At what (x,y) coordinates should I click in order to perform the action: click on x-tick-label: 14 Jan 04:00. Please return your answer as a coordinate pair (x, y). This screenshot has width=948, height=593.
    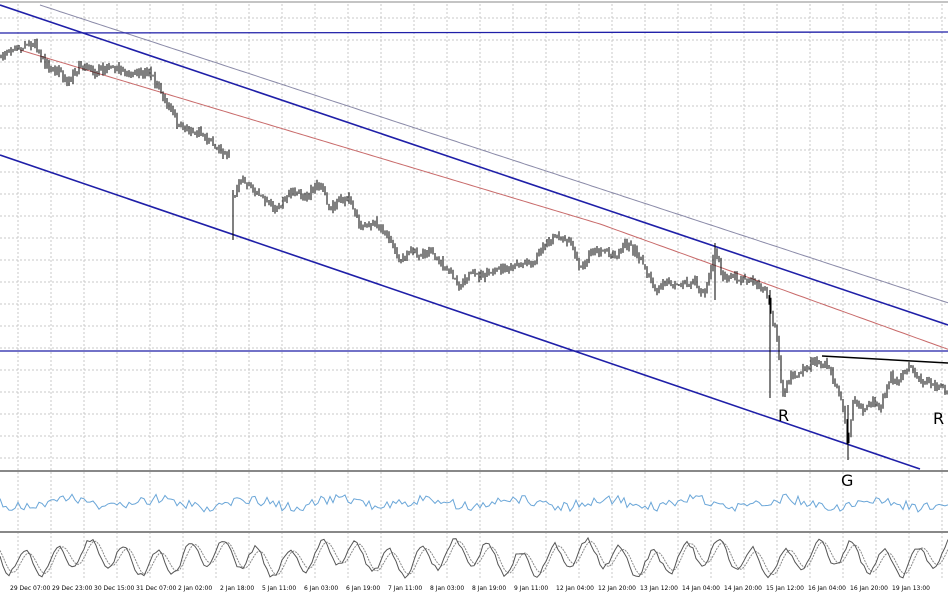
    Looking at the image, I should click on (701, 588).